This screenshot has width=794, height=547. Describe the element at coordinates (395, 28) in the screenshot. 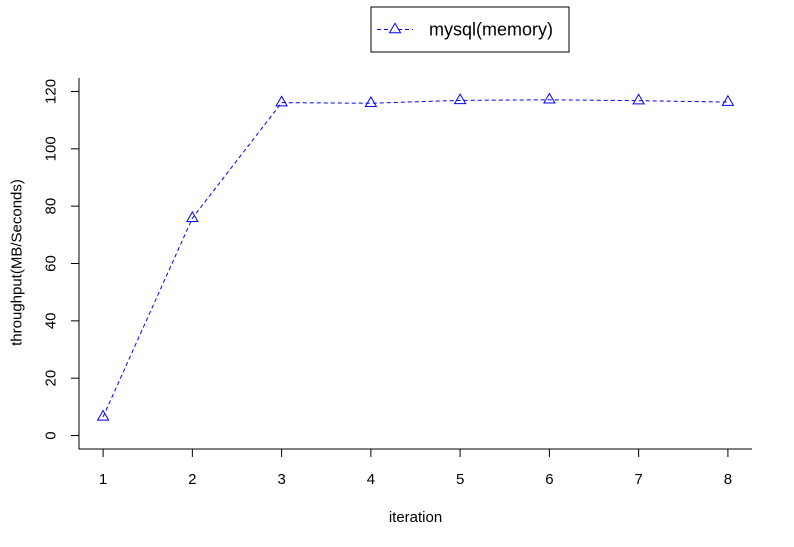

I see `legend-triangle-marker` at that location.